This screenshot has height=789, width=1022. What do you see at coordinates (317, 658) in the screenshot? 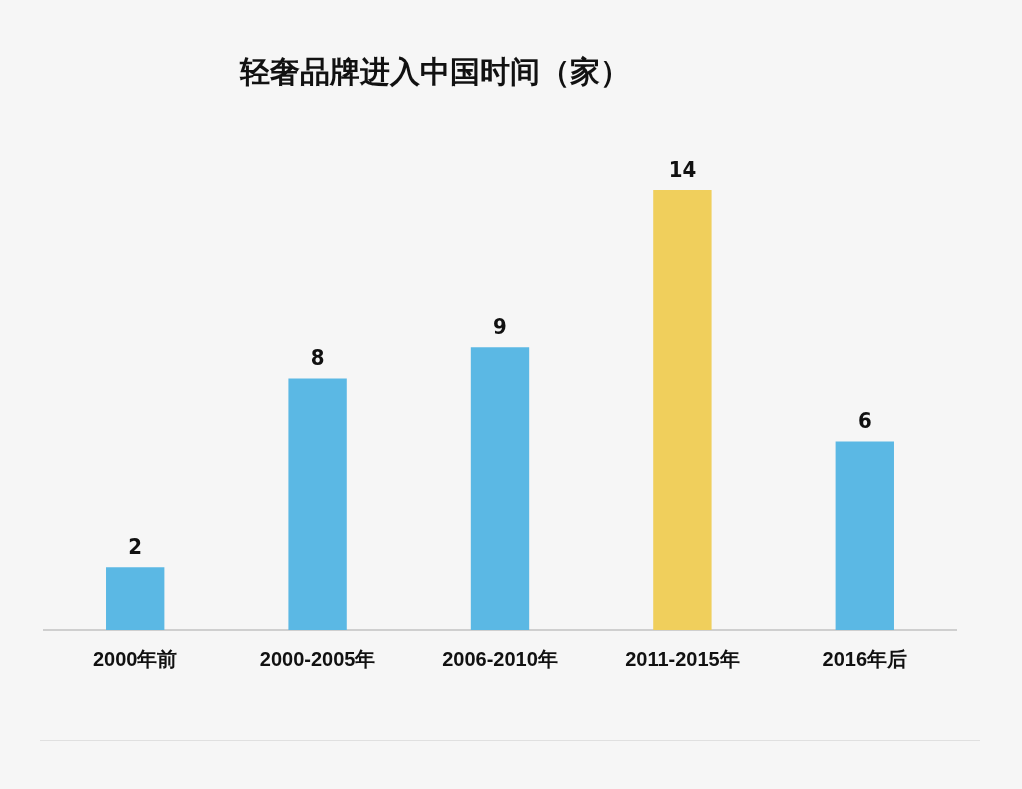
I see `x-tick-label: 2000-2005年` at bounding box center [317, 658].